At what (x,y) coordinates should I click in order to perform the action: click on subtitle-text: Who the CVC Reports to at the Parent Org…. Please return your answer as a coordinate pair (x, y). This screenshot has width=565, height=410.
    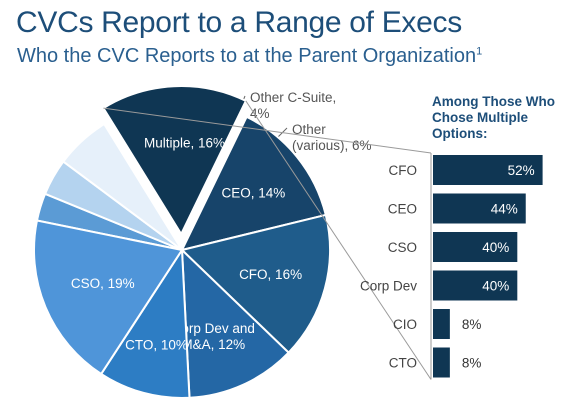
    Looking at the image, I should click on (247, 56).